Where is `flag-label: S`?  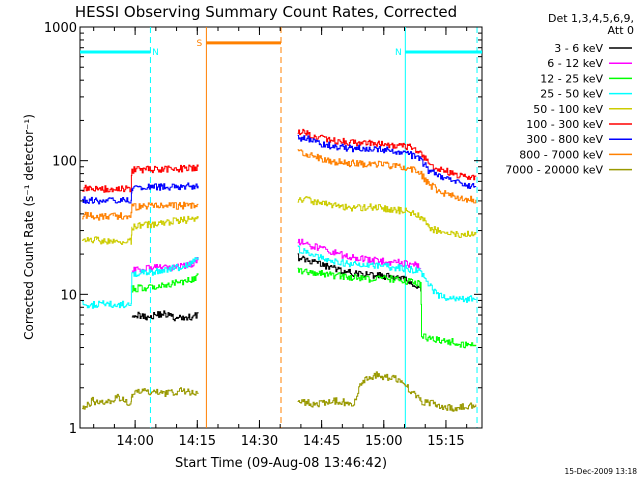 flag-label: S is located at coordinates (200, 44).